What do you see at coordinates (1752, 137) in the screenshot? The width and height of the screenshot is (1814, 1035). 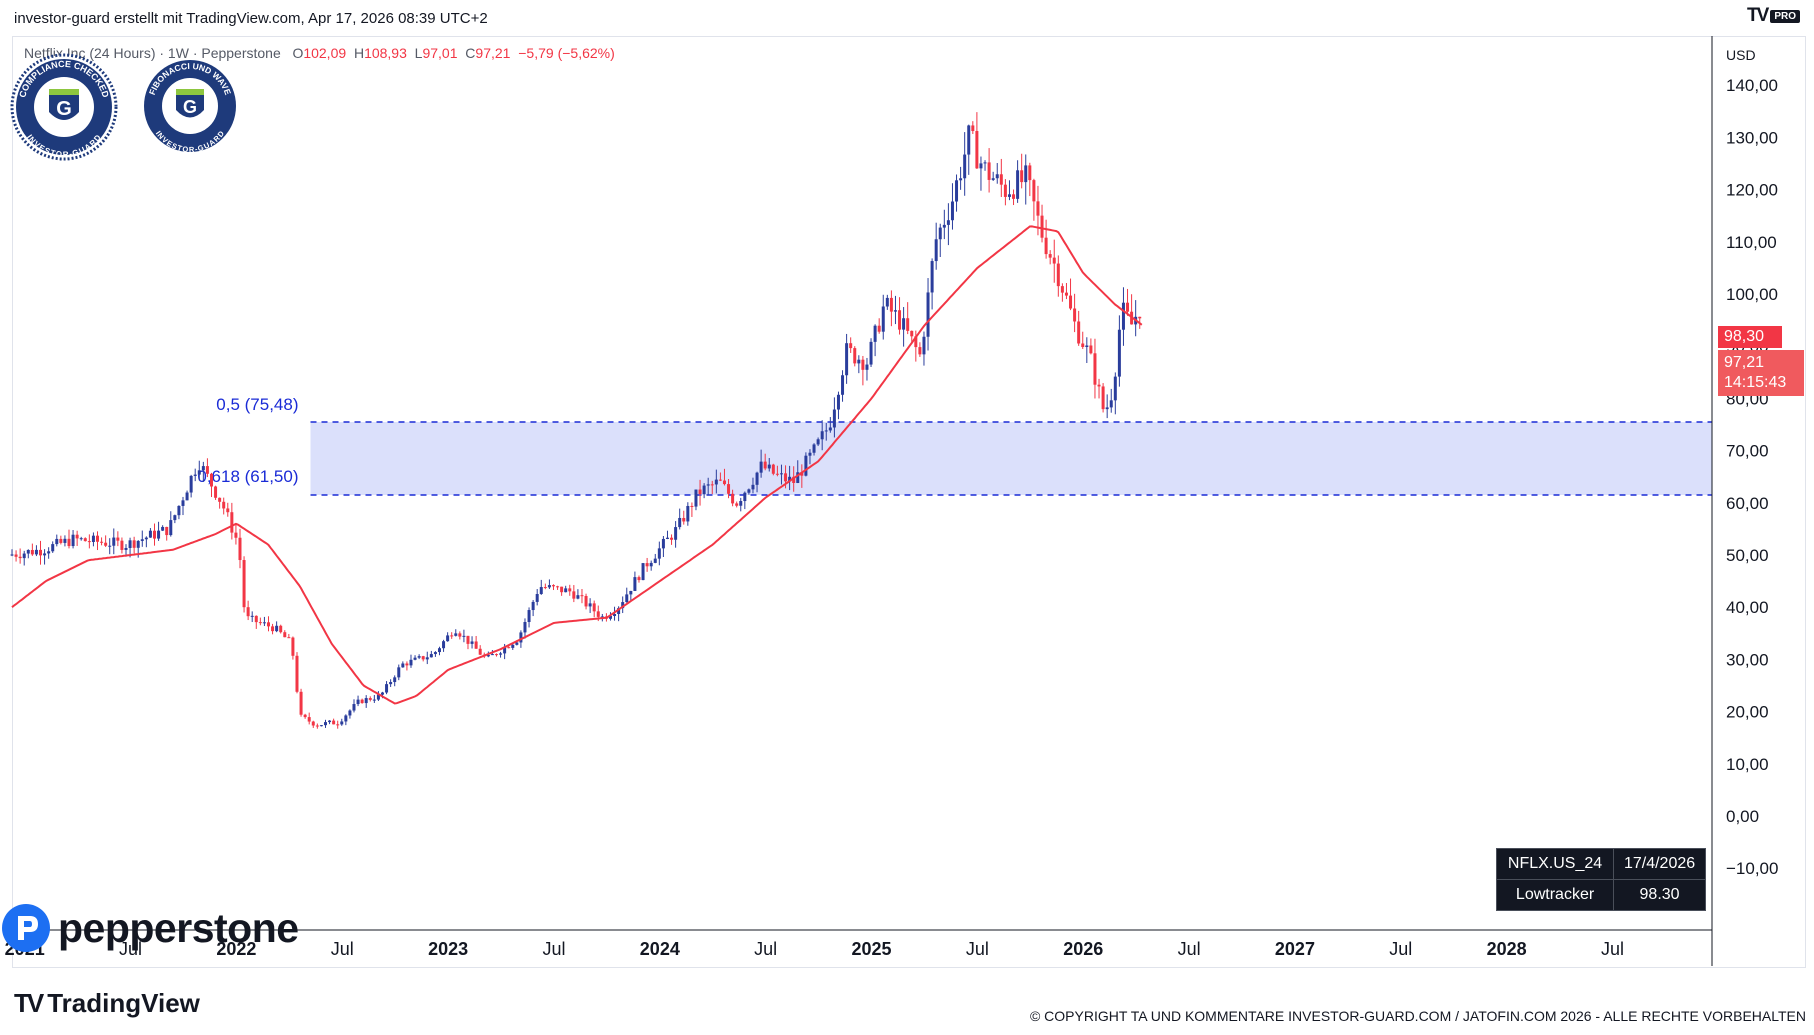 I see `y-tick-label: 130,00` at bounding box center [1752, 137].